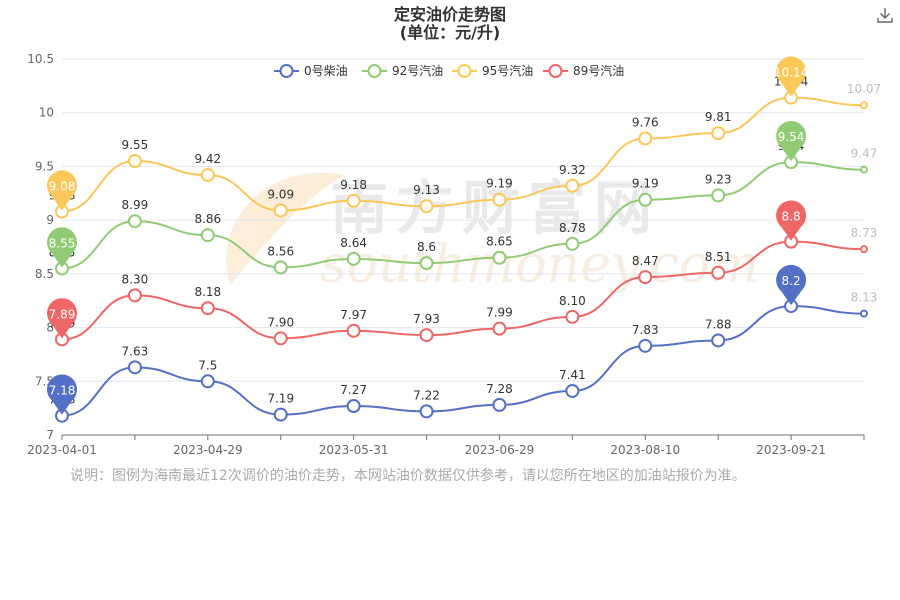  What do you see at coordinates (645, 330) in the screenshot?
I see `data-label: 7.83` at bounding box center [645, 330].